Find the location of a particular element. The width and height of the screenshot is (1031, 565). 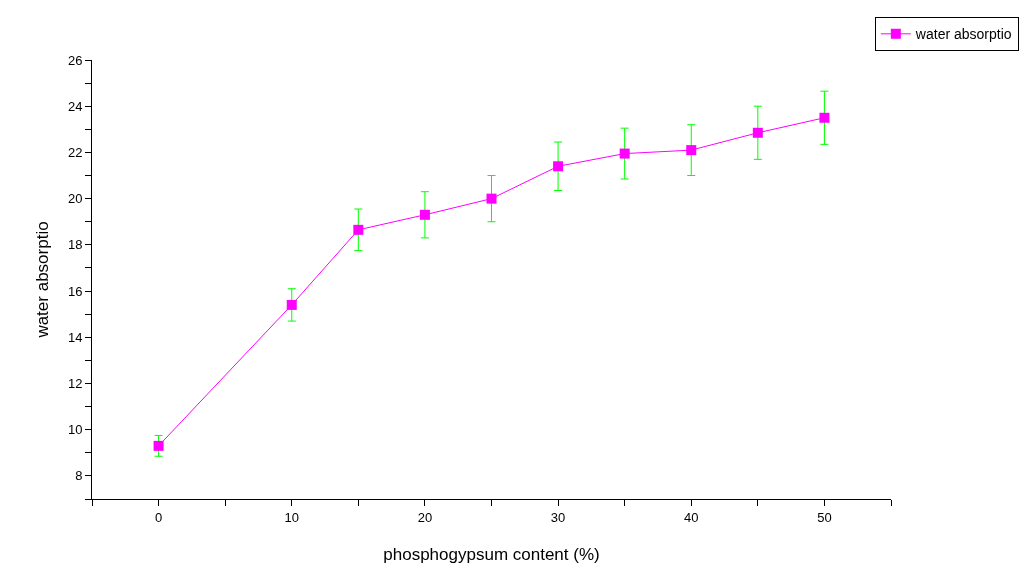

y-tick-label: 14 is located at coordinates (75, 337).